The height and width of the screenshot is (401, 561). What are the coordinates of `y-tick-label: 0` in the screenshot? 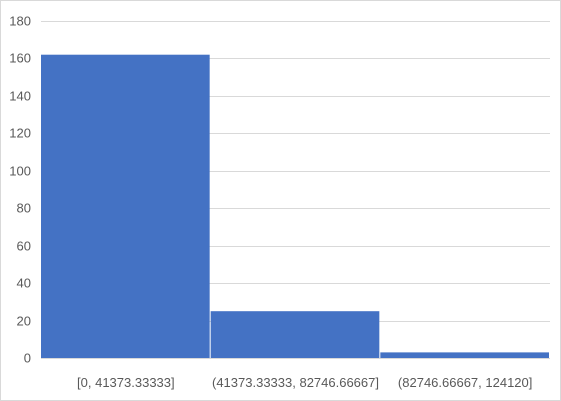 It's located at (27, 358).